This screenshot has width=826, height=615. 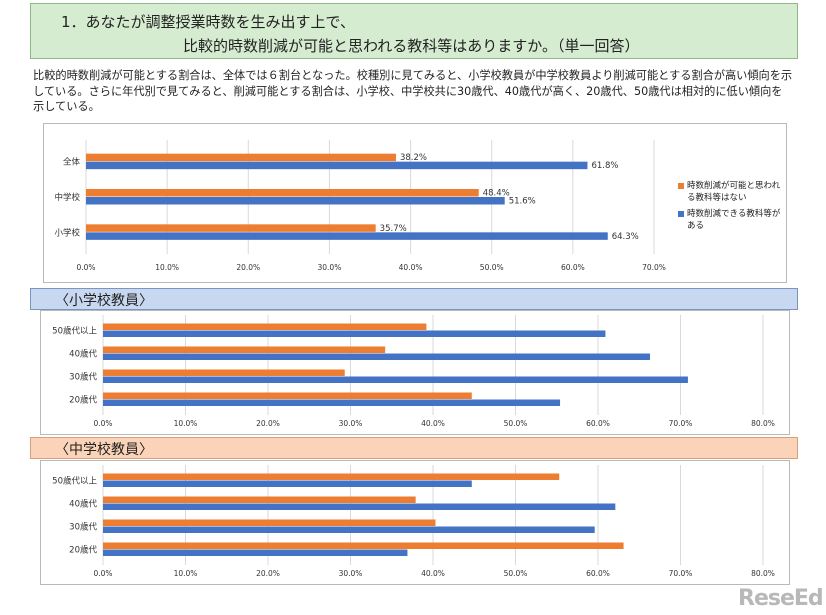 What do you see at coordinates (681, 214) in the screenshot?
I see `legend-swatch-blue` at bounding box center [681, 214].